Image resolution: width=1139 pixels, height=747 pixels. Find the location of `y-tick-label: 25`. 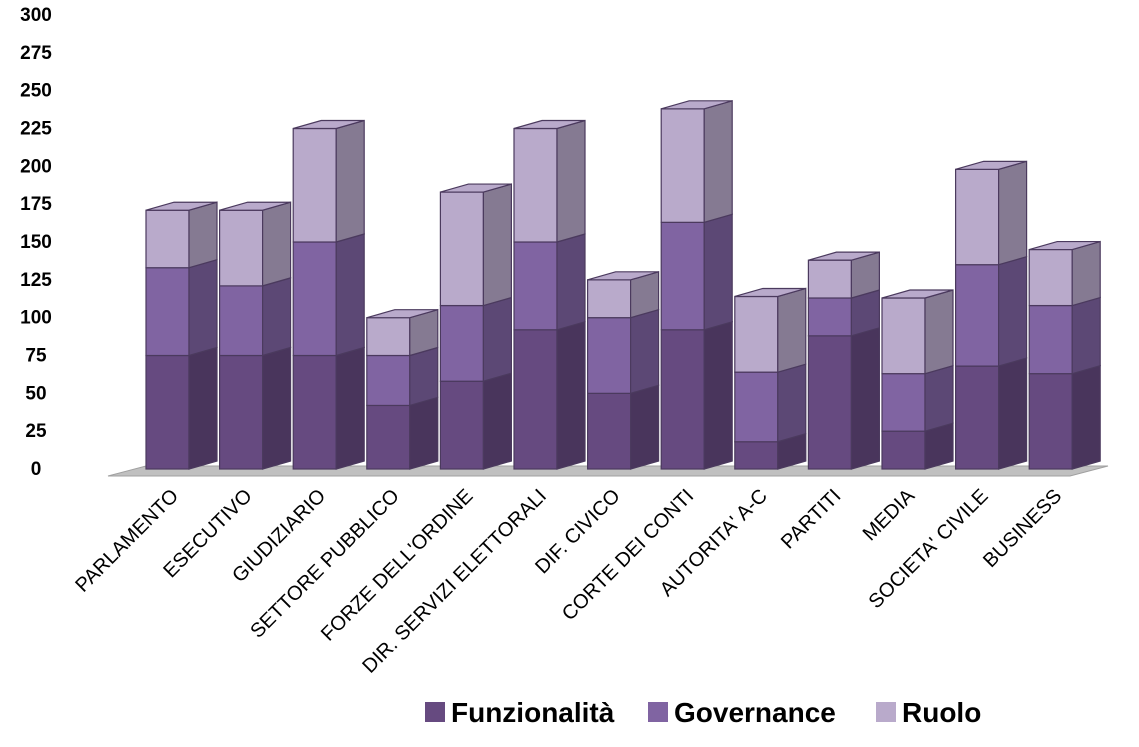

y-tick-label: 25 is located at coordinates (36, 431).